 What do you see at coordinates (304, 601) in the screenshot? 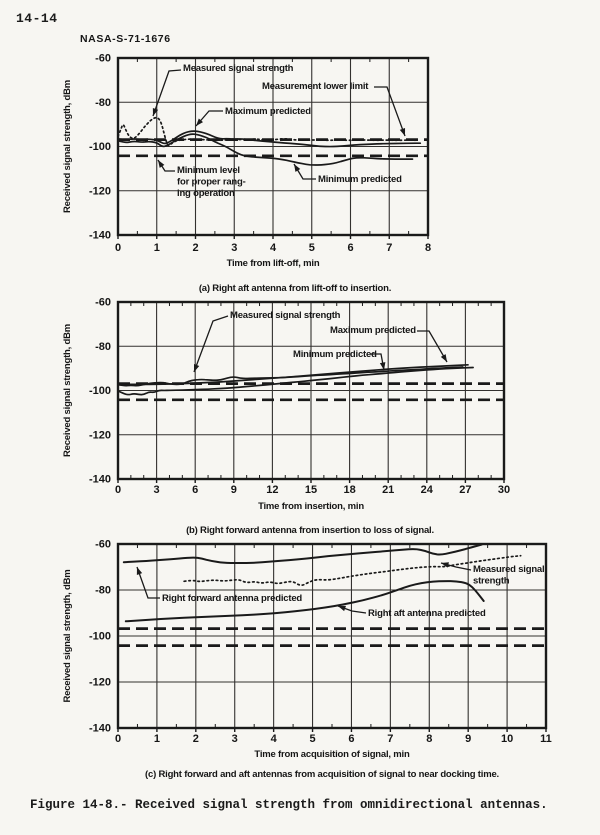
I see `series-right-aft-antenna-predicted` at bounding box center [304, 601].